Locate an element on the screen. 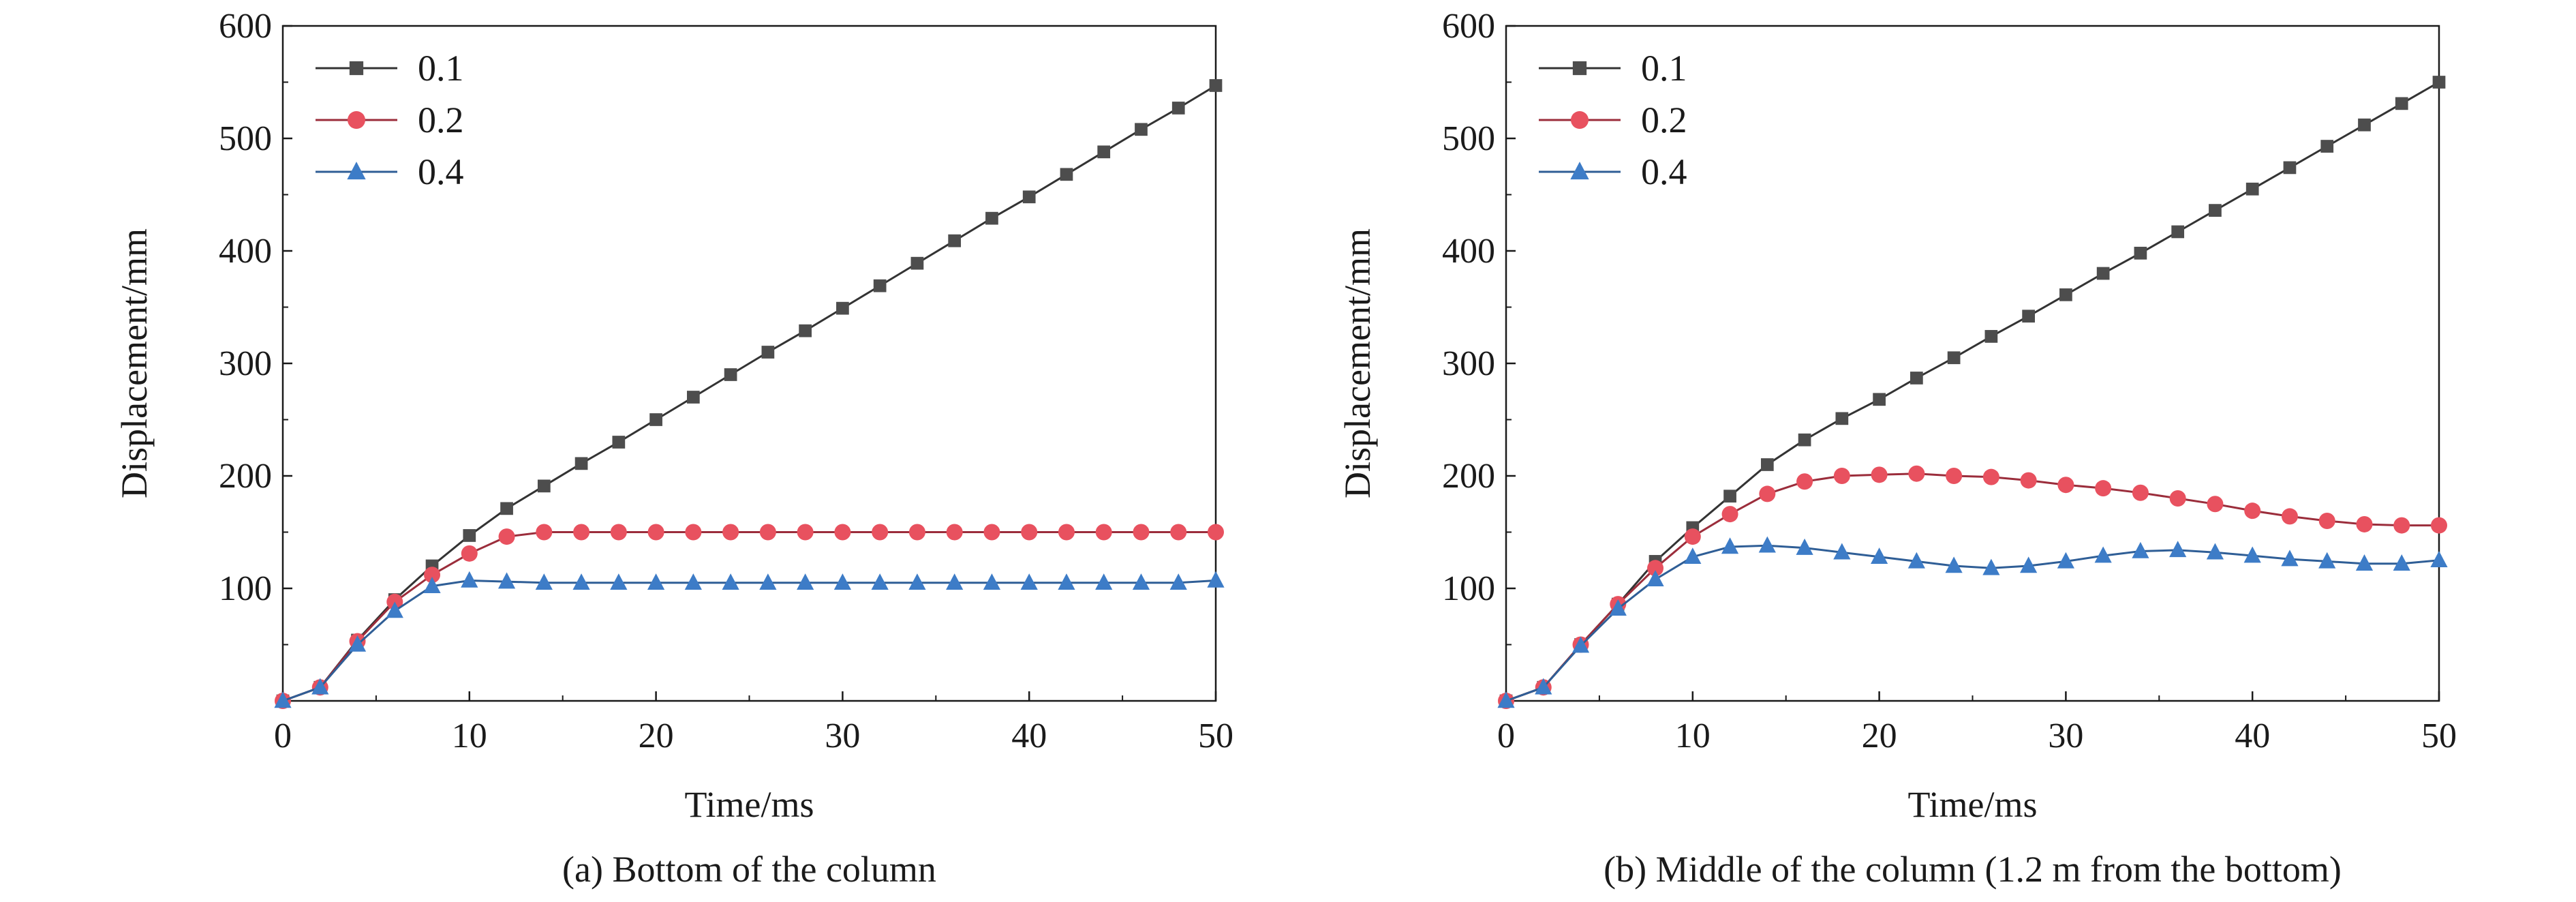 This screenshot has width=2576, height=902. legend-label: 0.4 is located at coordinates (441, 172).